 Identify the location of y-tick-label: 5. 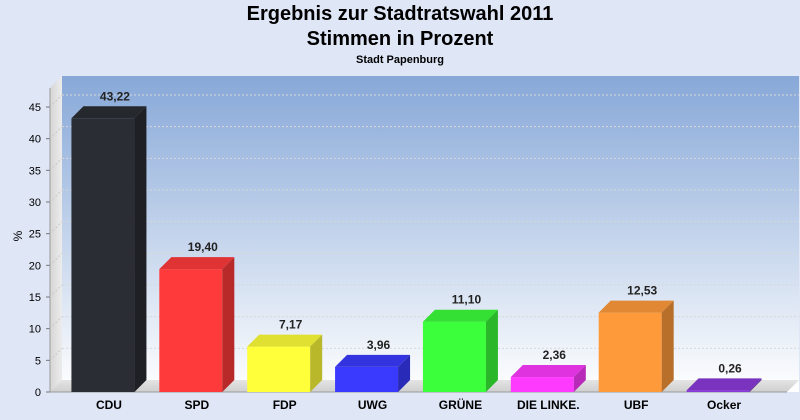
(38, 361).